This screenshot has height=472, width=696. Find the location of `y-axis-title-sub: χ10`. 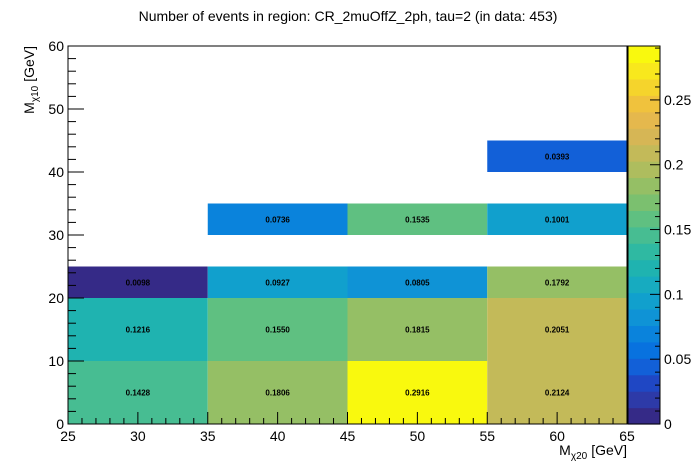

y-axis-title-sub: χ10 is located at coordinates (35, 93).